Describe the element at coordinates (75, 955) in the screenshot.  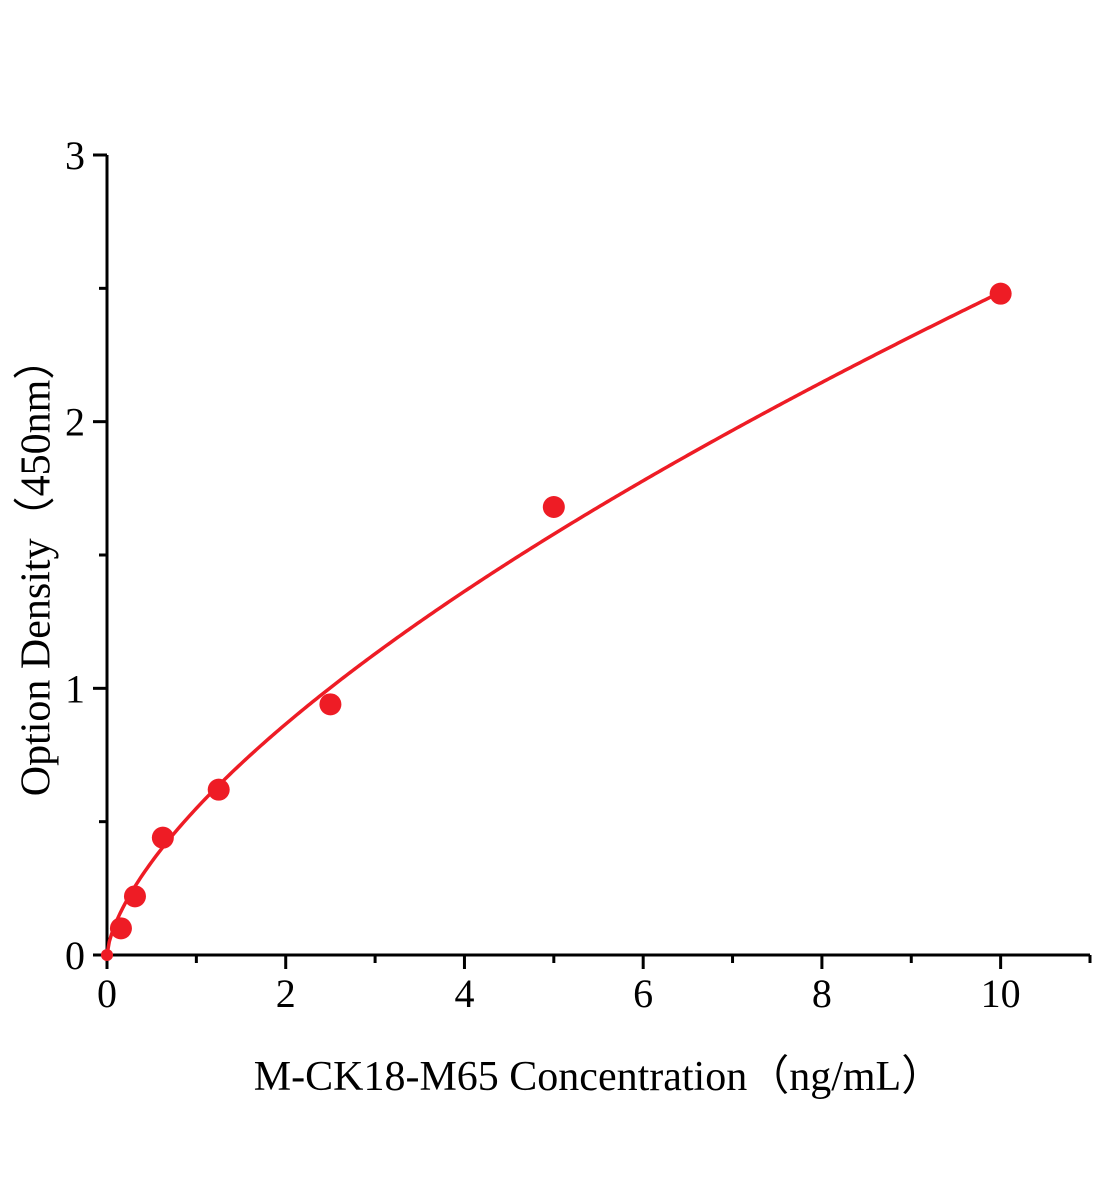
I see `y-tick-label: 0` at that location.